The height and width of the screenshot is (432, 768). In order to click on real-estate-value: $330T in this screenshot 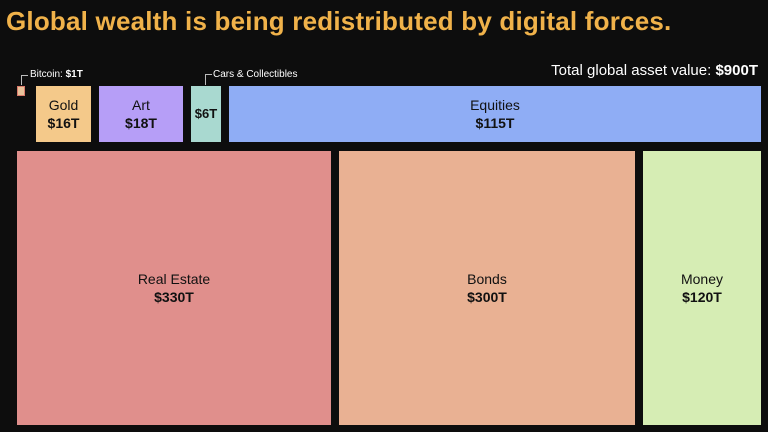, I will do `click(174, 297)`.